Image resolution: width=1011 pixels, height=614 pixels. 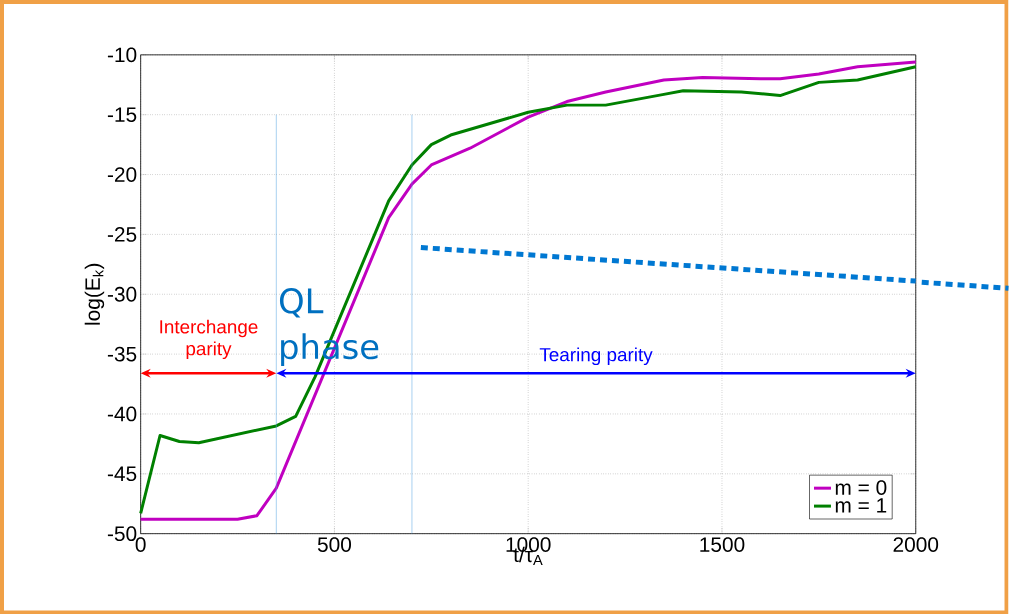 I want to click on y-tick-label: -25, so click(x=122, y=234).